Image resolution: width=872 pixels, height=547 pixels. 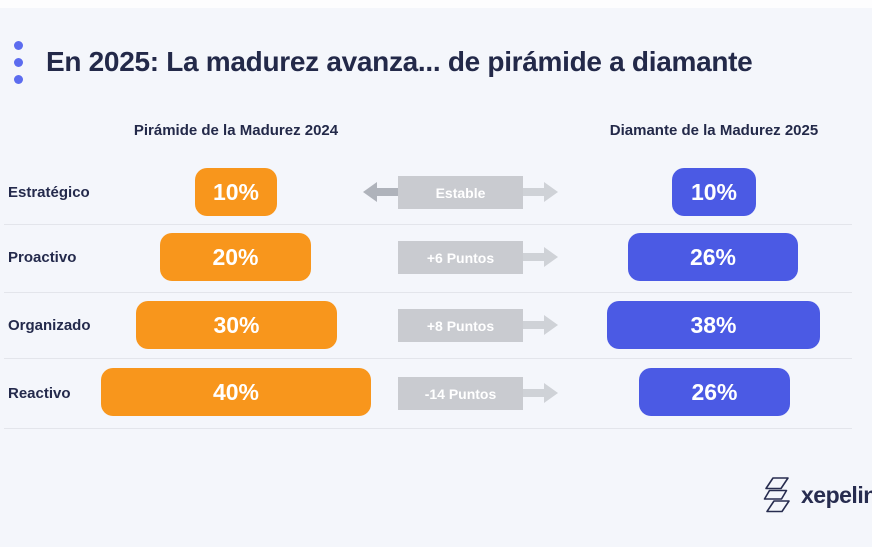 What do you see at coordinates (436, 4) in the screenshot?
I see `top-white-strip` at bounding box center [436, 4].